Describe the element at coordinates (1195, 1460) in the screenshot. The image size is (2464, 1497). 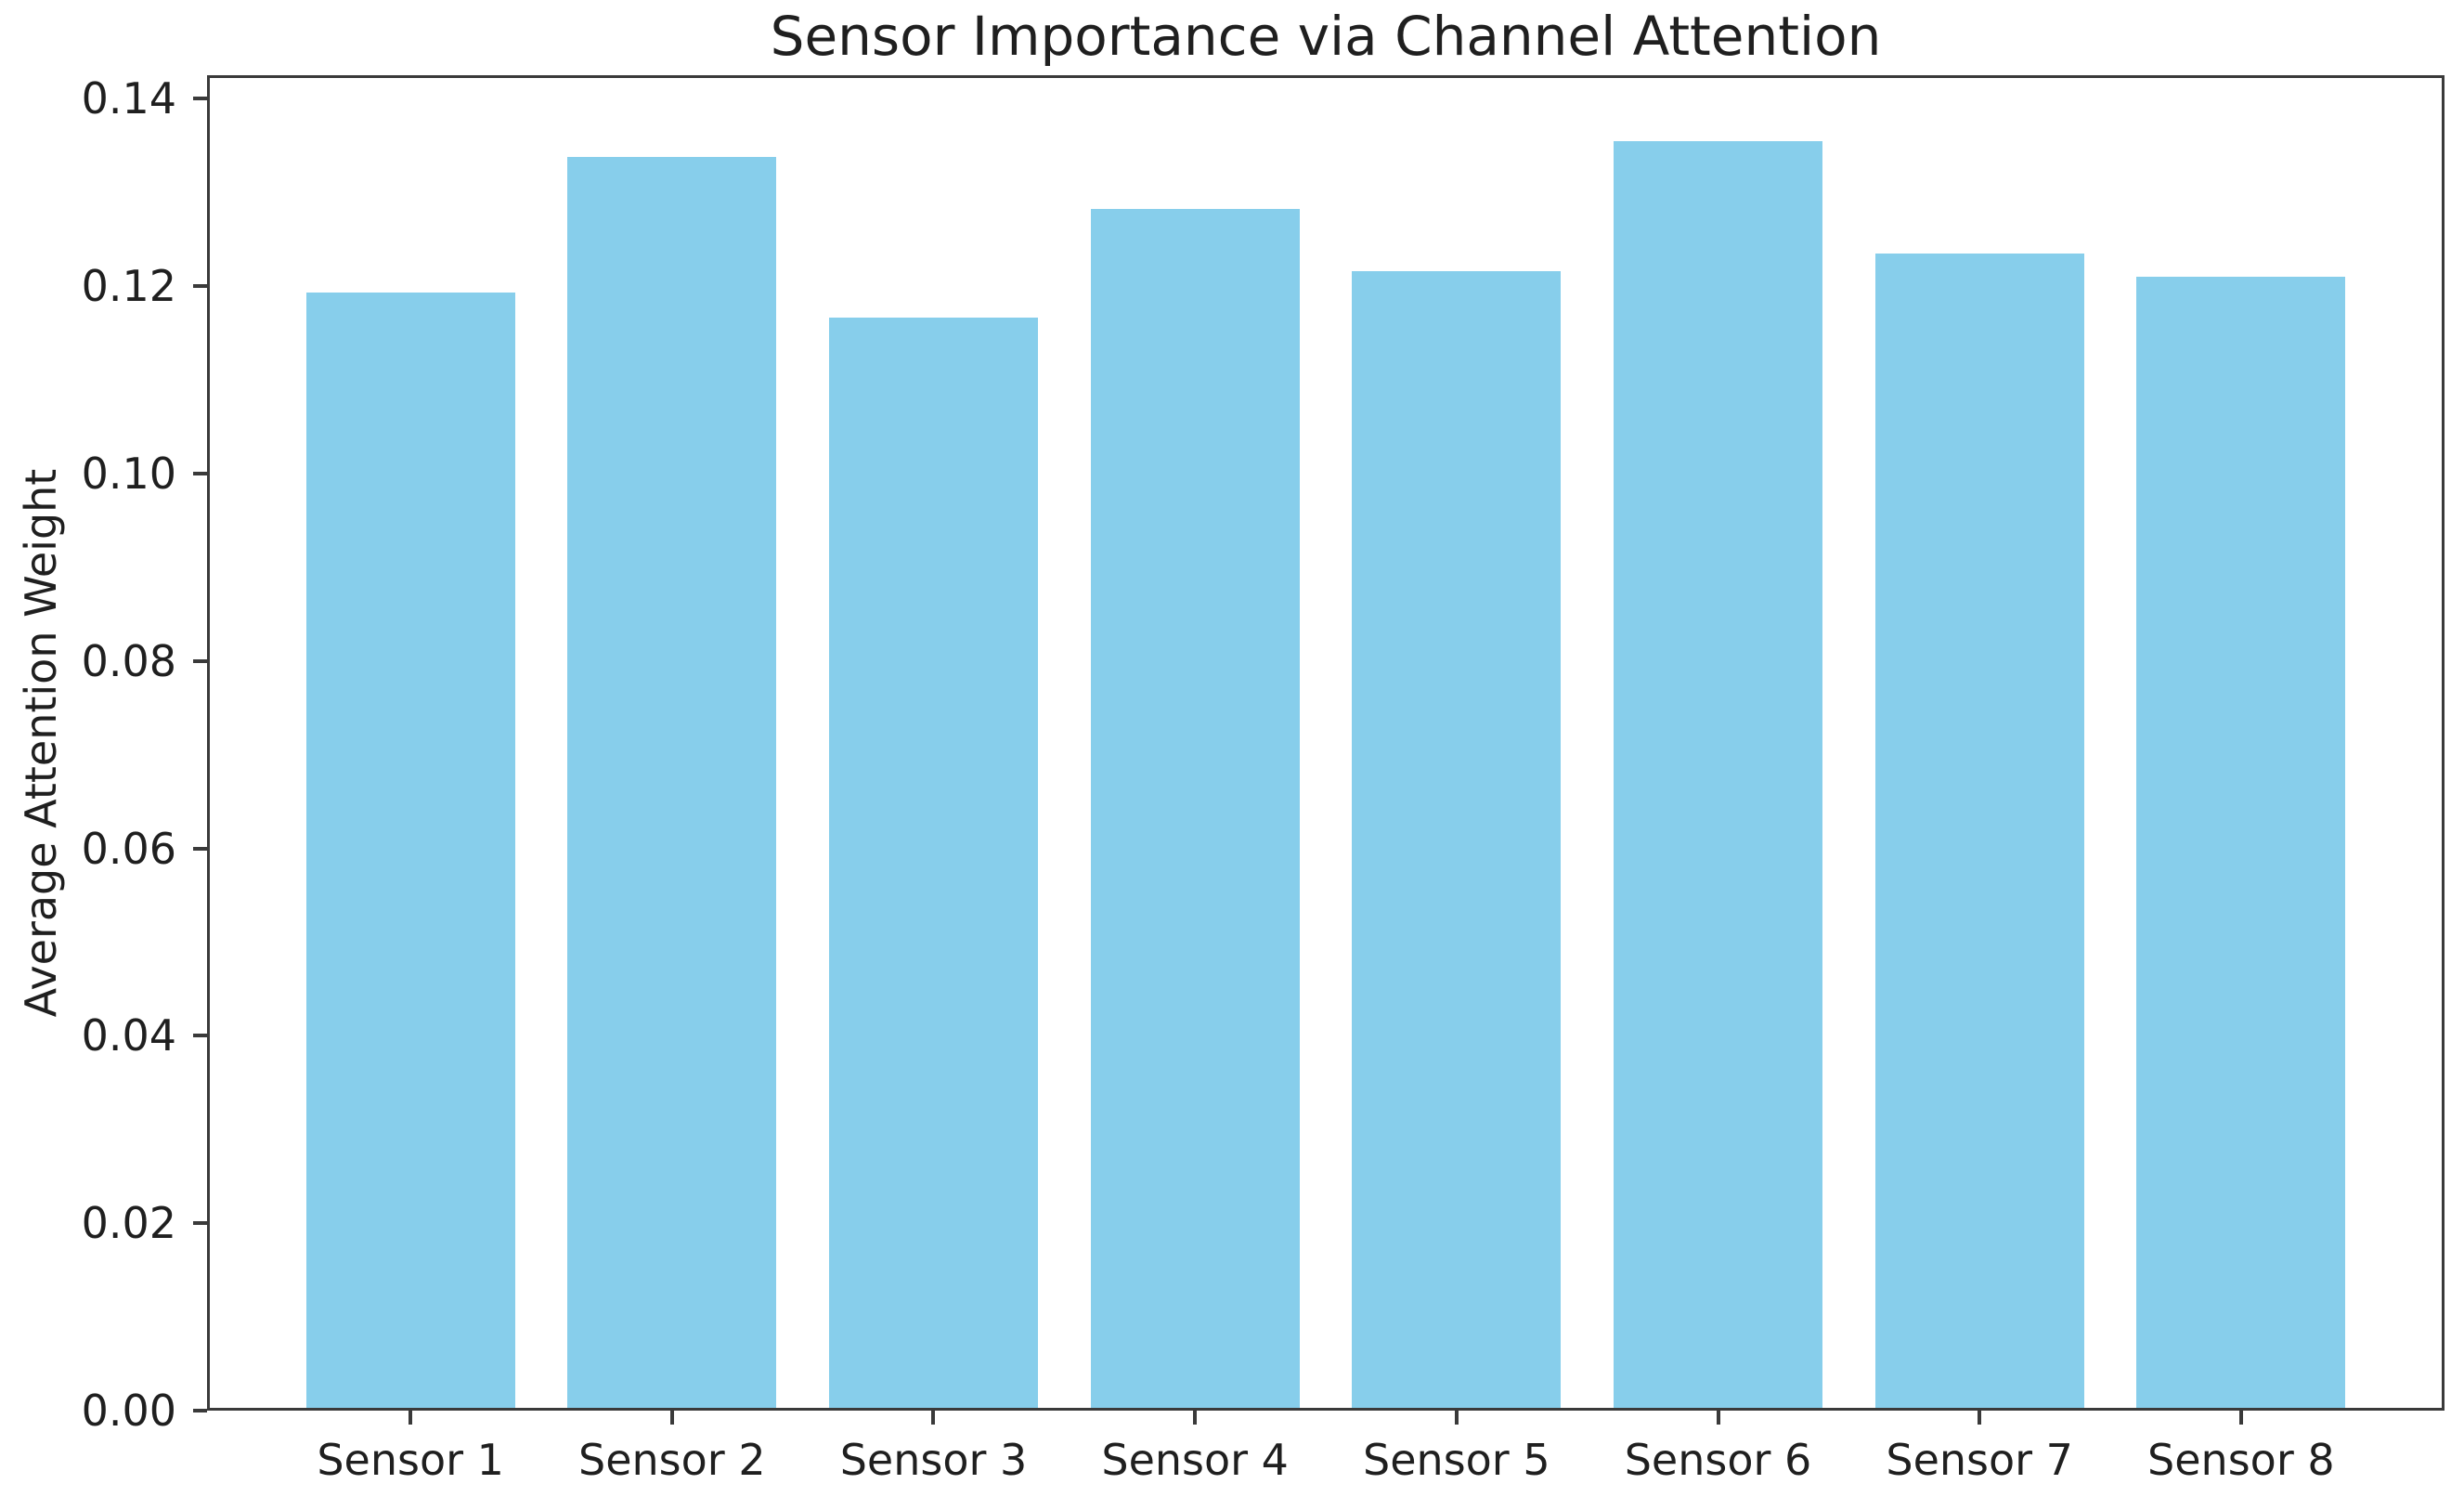
I see `x-tick-label-sensor-4: Sensor 4` at that location.